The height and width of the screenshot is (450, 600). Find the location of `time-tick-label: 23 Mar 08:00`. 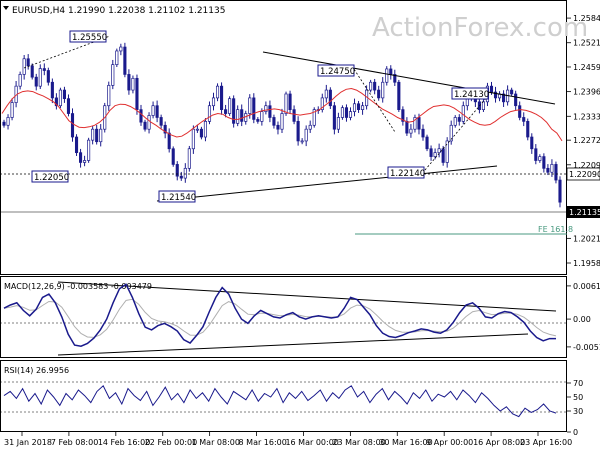

time-tick-label: 23 Mar 08:00 is located at coordinates (358, 442).